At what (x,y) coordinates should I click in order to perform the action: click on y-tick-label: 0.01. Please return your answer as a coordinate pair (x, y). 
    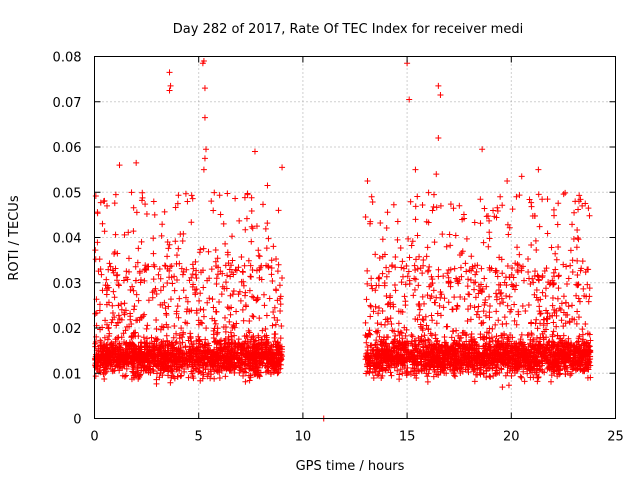
    Looking at the image, I should click on (67, 374).